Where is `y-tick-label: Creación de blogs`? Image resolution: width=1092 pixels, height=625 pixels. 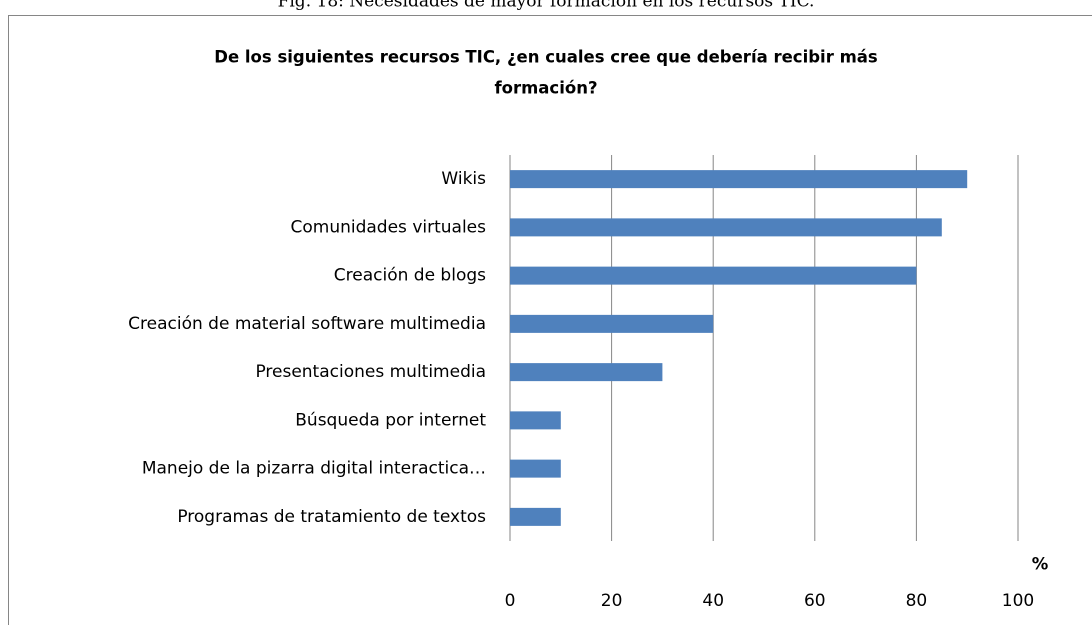
y-tick-label: Creación de blogs is located at coordinates (410, 276).